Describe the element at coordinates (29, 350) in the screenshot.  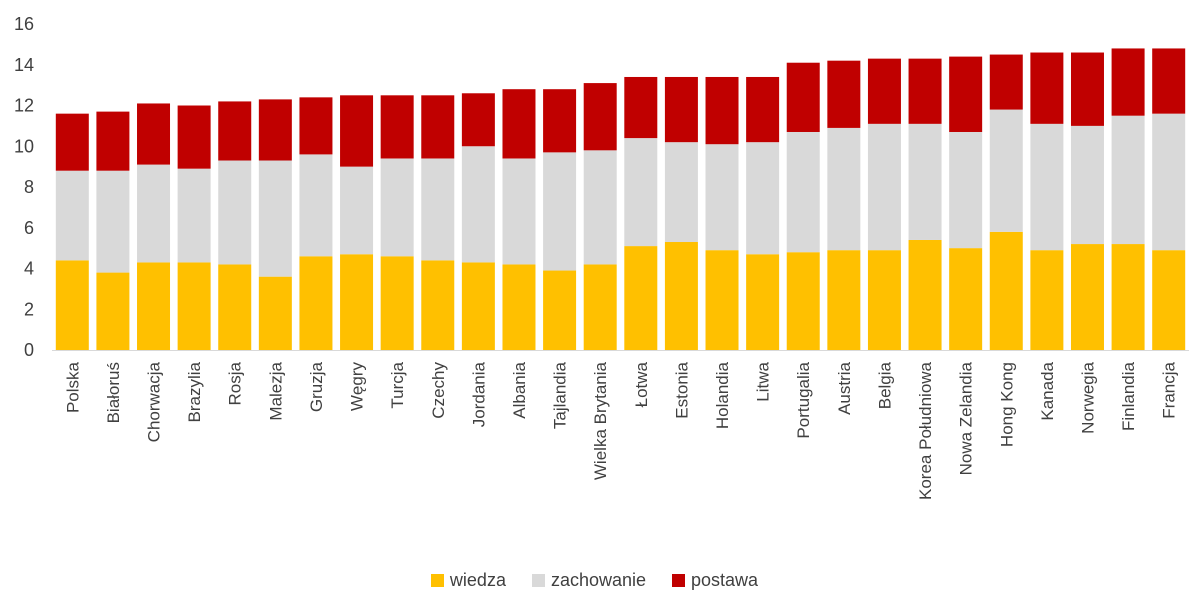
I see `y-tick-label: 0` at that location.